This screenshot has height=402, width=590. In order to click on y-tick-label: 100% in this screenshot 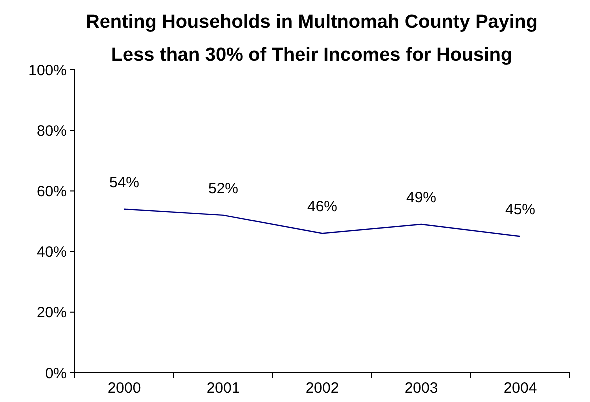, I will do `click(47, 71)`.